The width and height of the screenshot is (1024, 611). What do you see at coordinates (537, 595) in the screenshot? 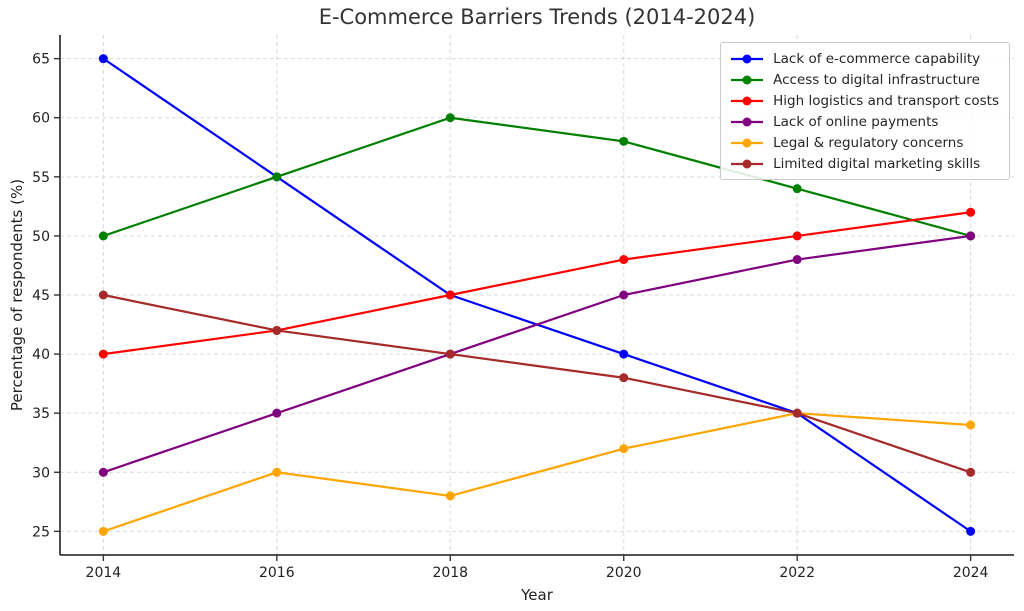
I see `x-axis-label: Year` at bounding box center [537, 595].